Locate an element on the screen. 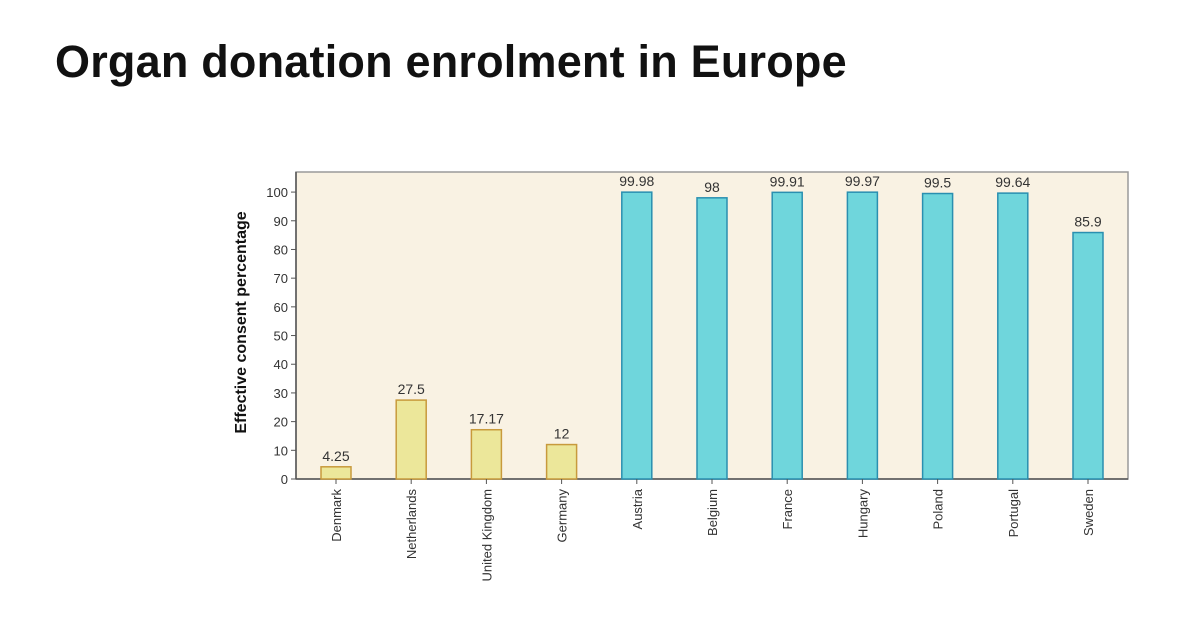  slide-title: Organ donation enrolment in Europe is located at coordinates (451, 61).